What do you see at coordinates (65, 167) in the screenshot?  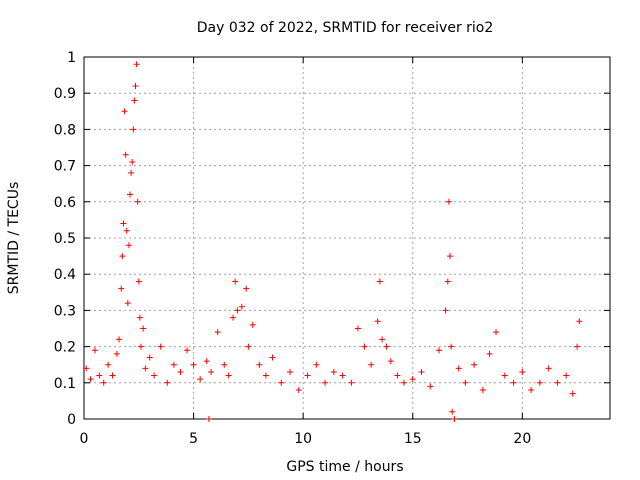 I see `y-tick-label: 0.7` at bounding box center [65, 167].